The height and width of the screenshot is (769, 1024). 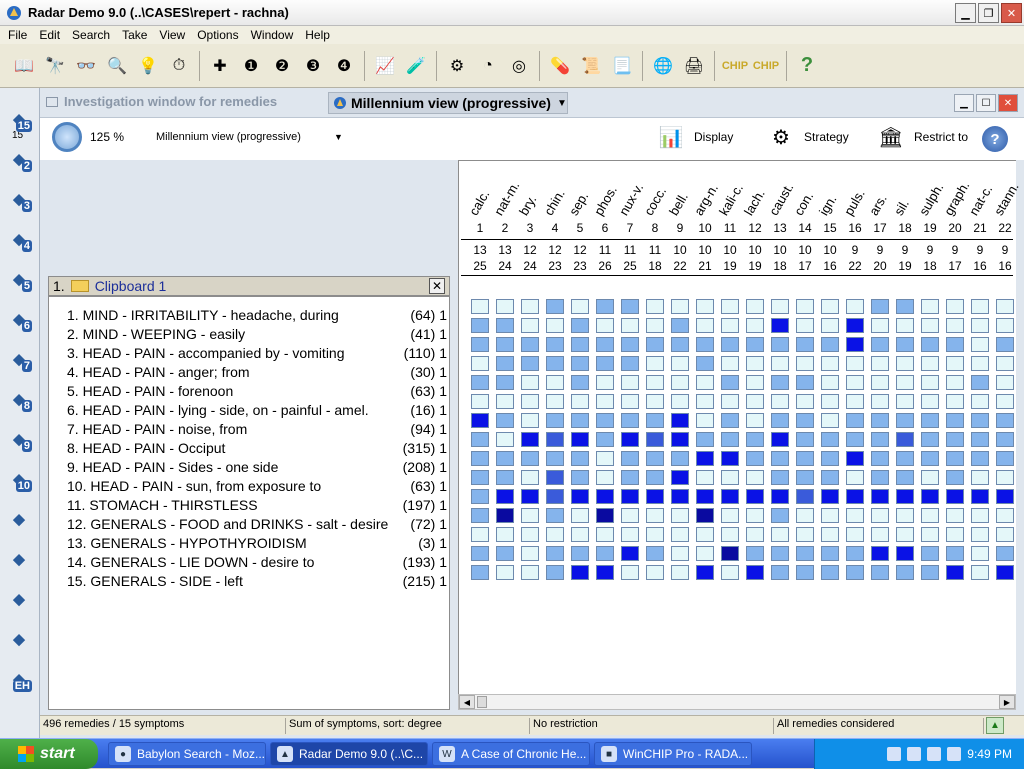 What do you see at coordinates (19, 119) in the screenshot?
I see `case-icon: ◆15` at bounding box center [19, 119].